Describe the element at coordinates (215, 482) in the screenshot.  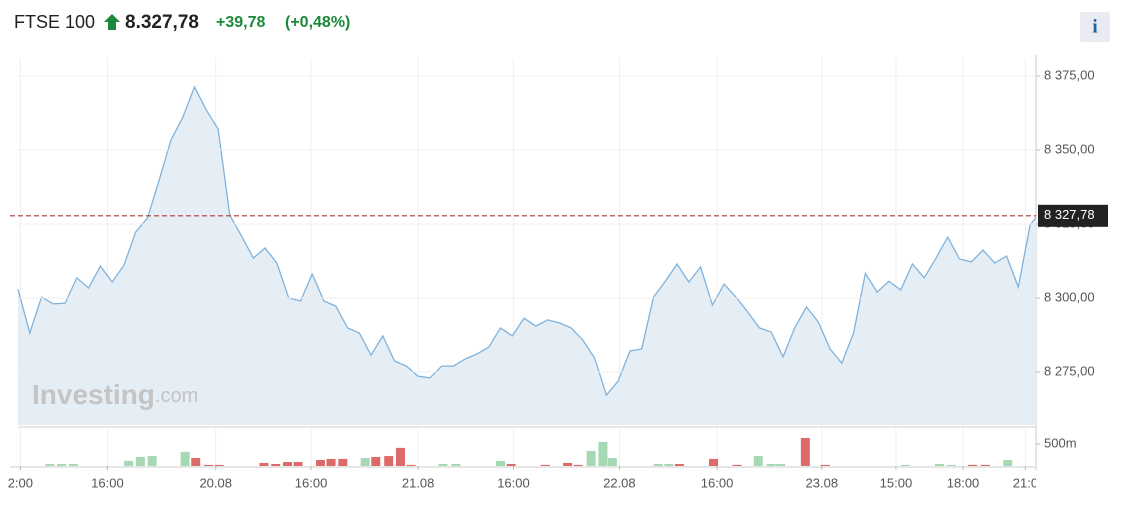
I see `x-tick-label: 20.08` at that location.